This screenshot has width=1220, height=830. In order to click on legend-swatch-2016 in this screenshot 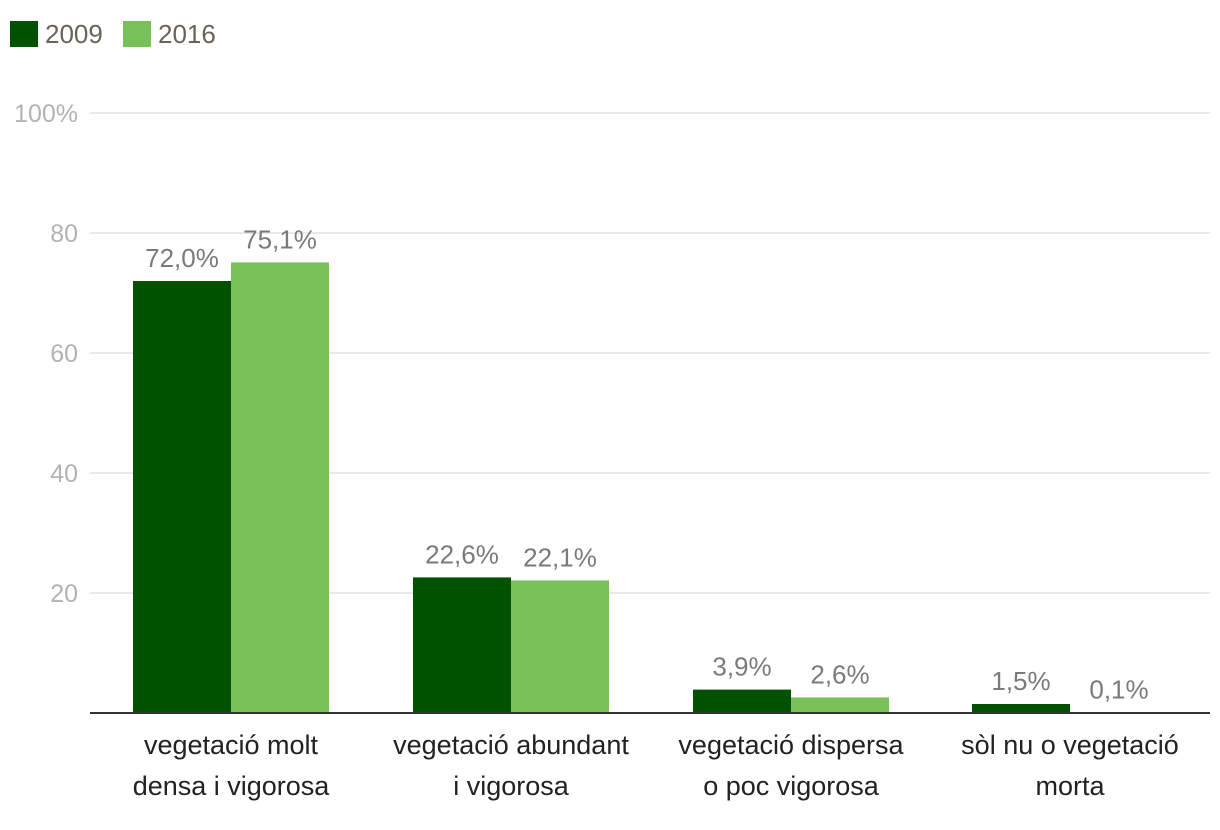, I will do `click(137, 34)`.